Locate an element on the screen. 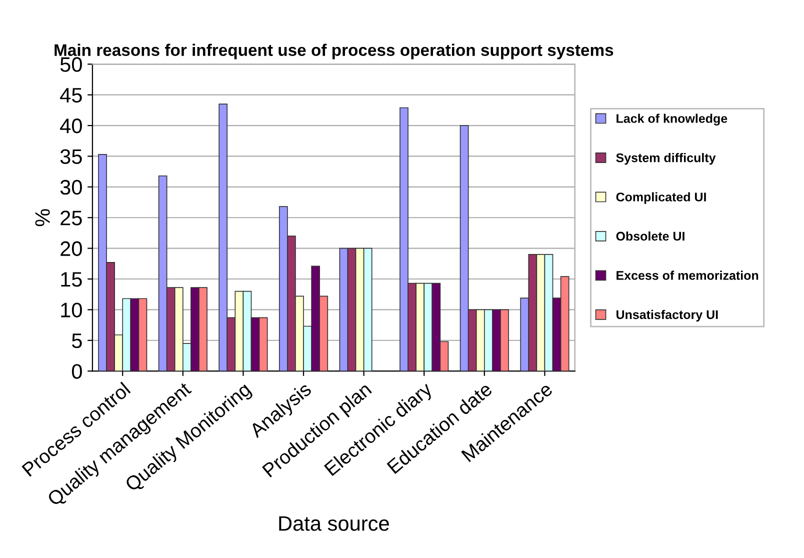  y-tick-label: 20 is located at coordinates (71, 248).